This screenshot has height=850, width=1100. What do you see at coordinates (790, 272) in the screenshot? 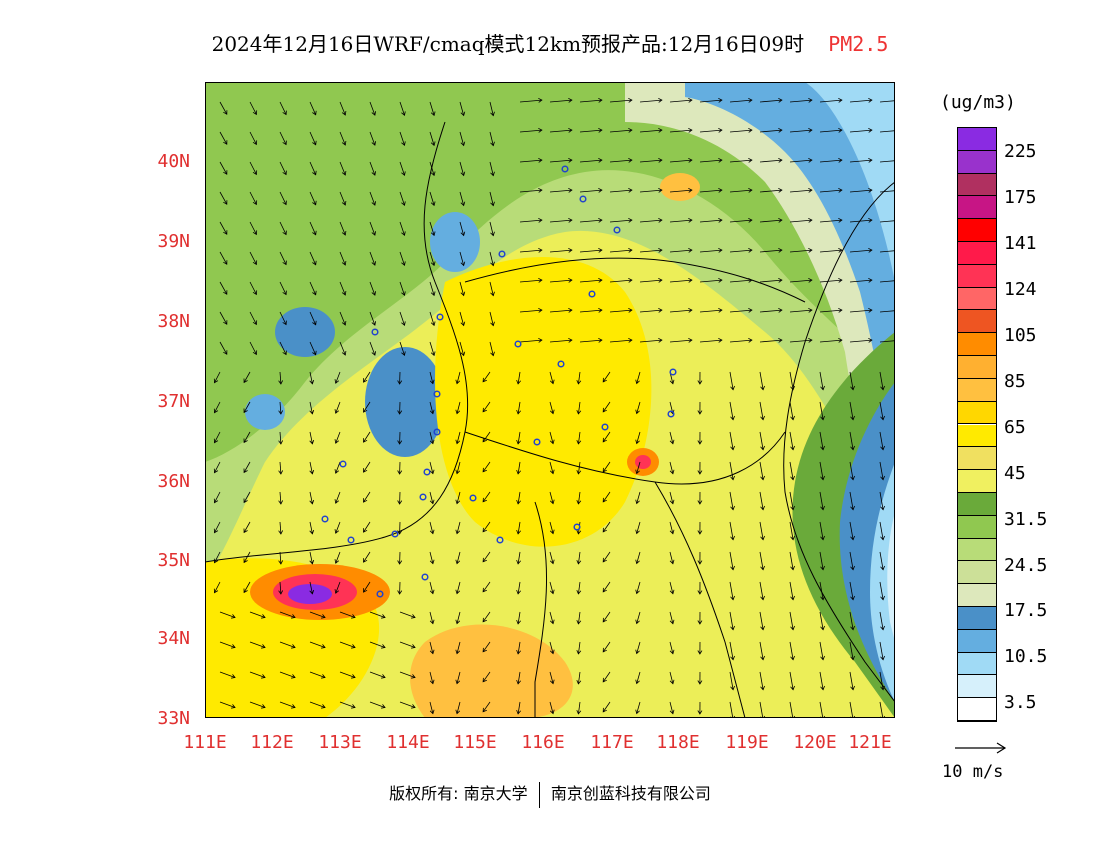
I see `pm-band-northeast-blue` at bounding box center [790, 272].